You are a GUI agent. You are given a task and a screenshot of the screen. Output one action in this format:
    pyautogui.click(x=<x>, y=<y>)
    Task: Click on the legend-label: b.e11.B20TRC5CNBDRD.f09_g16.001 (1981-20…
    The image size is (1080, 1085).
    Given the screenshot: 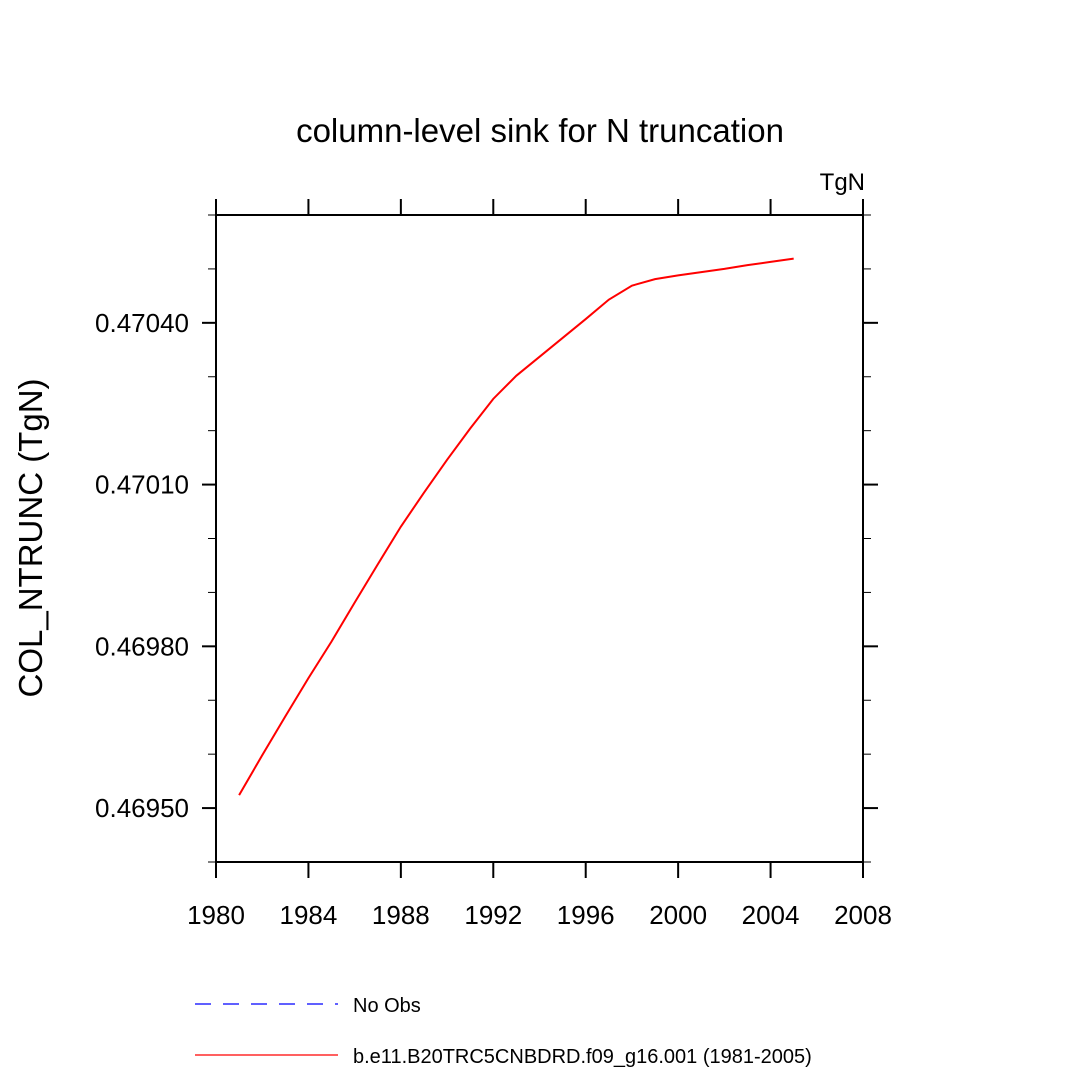 What is the action you would take?
    pyautogui.click(x=582, y=1057)
    